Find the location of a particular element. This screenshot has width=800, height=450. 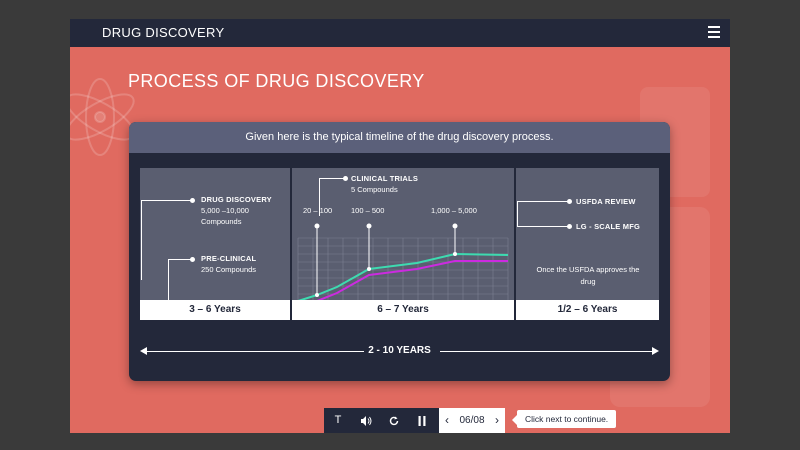

slide-pager: ‹ 06/08 › is located at coordinates (472, 420).